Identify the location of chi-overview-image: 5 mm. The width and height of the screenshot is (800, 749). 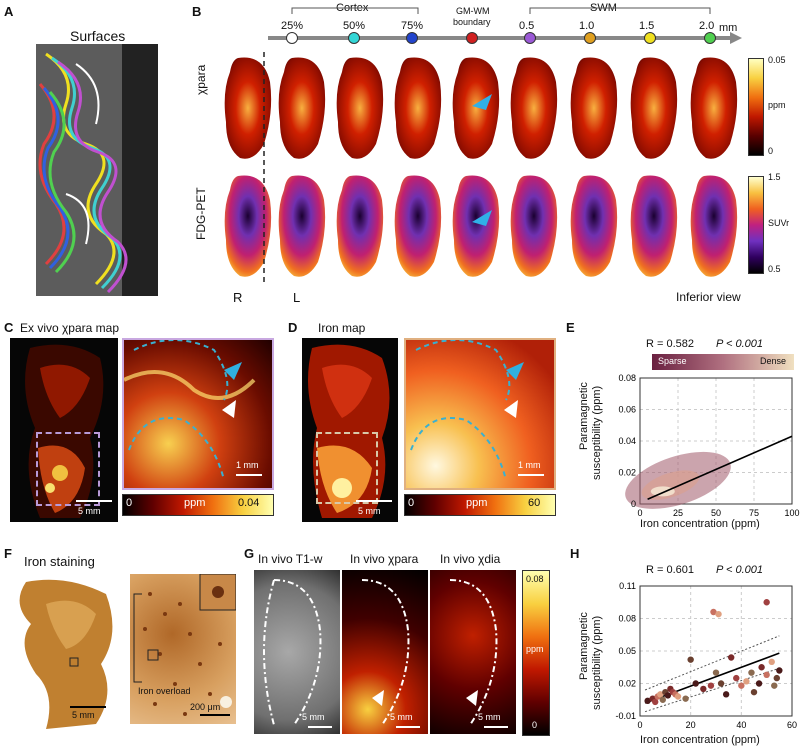
(64, 430).